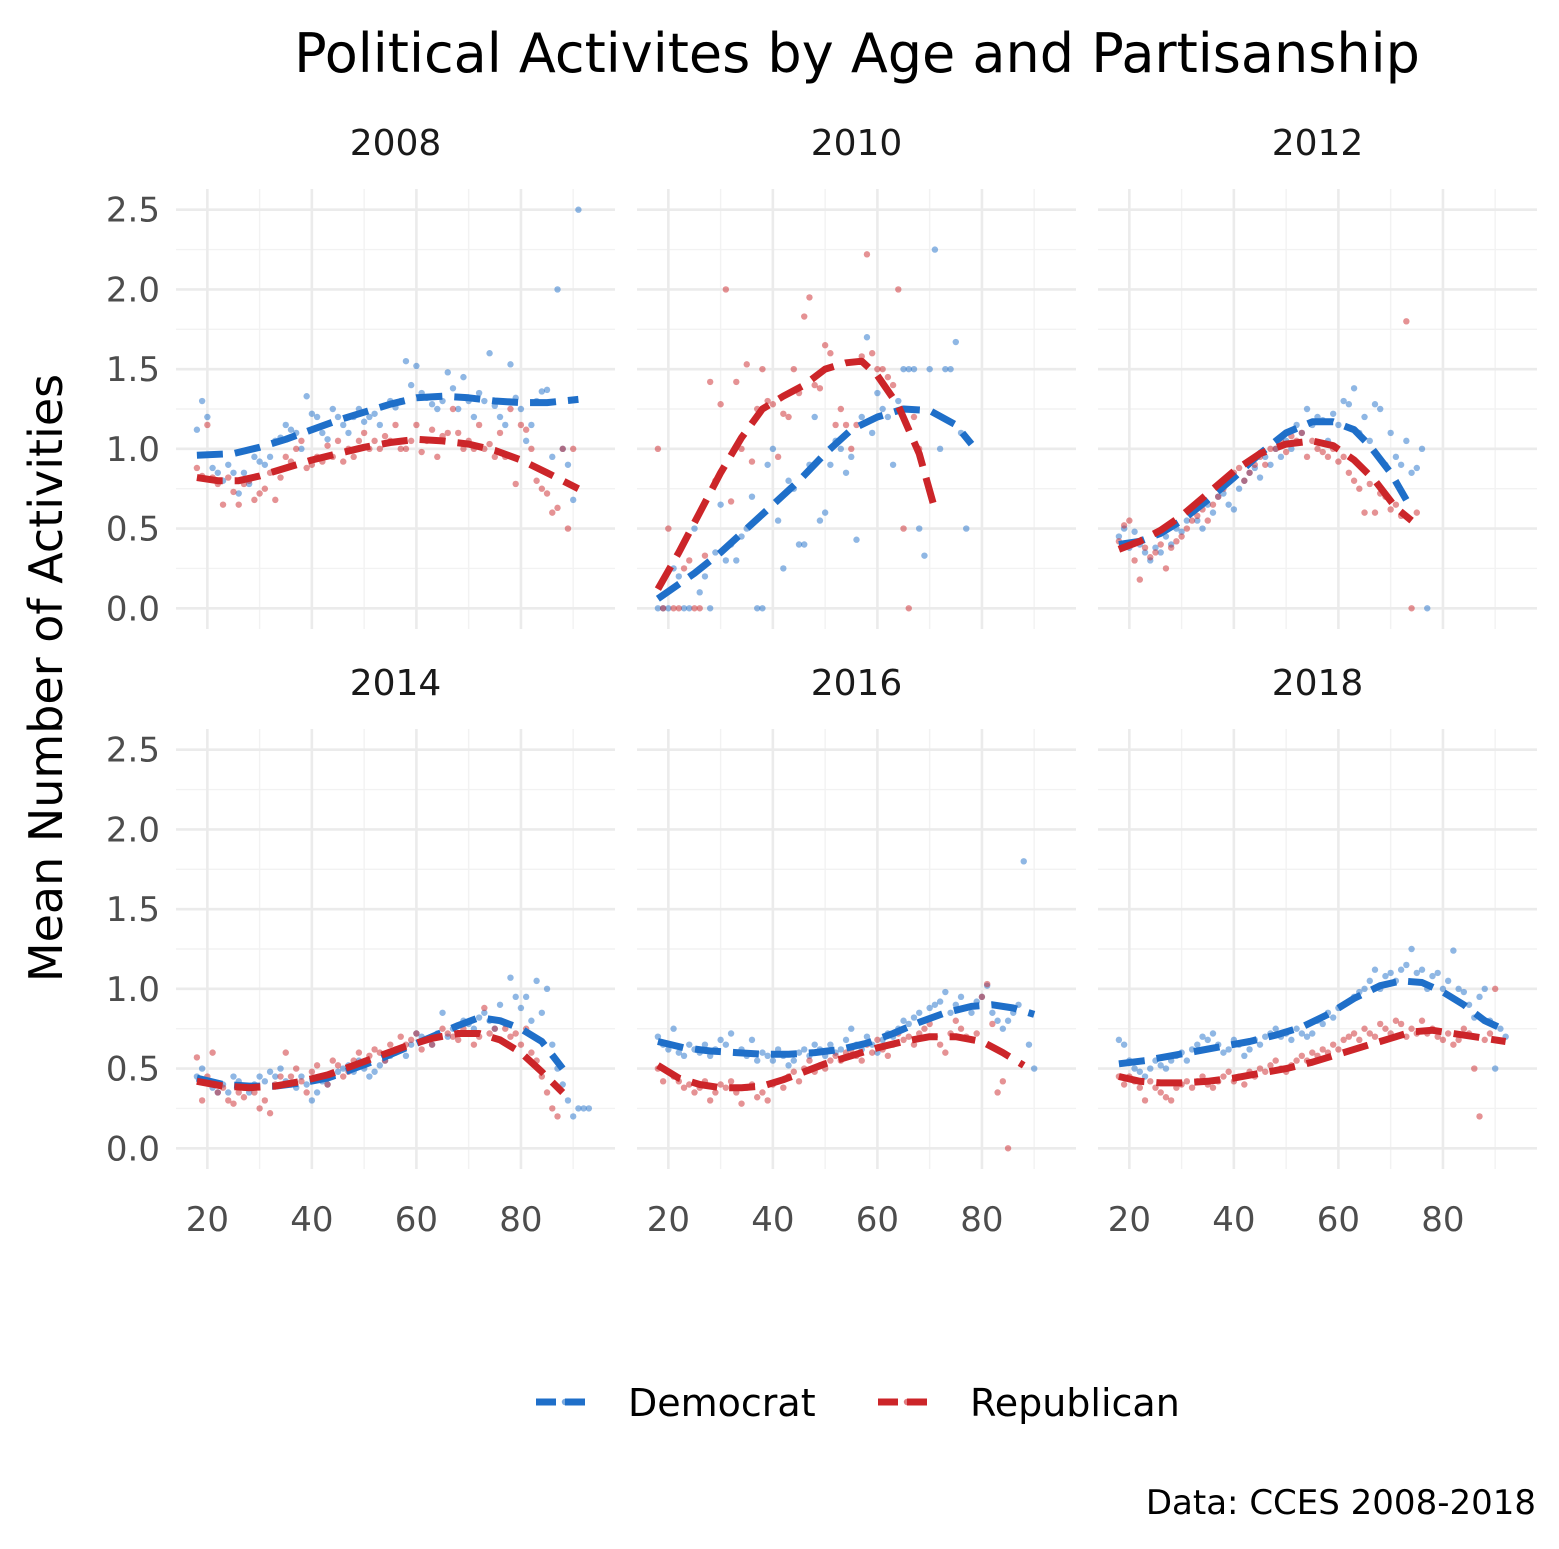  Describe the element at coordinates (133, 450) in the screenshot. I see `y-tick-label: 1.0` at that location.